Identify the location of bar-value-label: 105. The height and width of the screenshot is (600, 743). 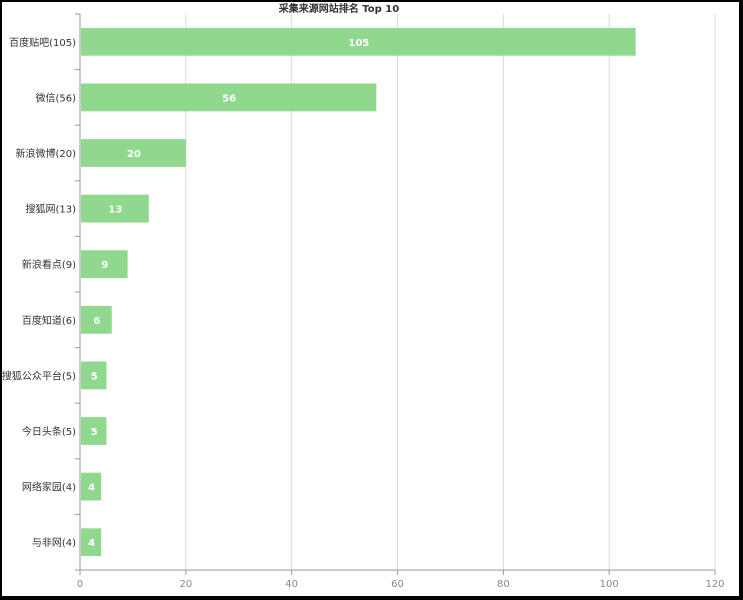
(358, 43).